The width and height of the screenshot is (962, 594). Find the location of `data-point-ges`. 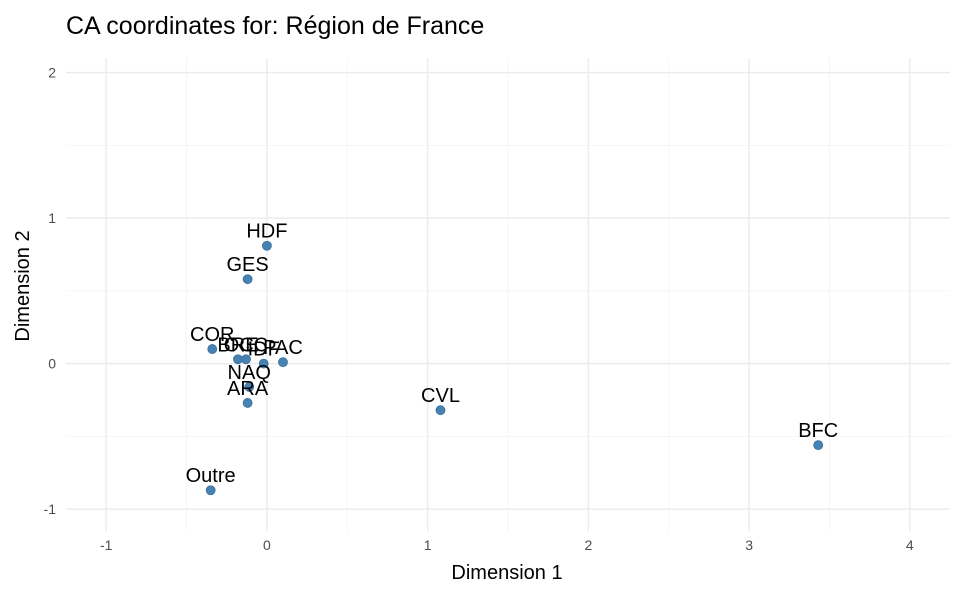

data-point-ges is located at coordinates (247, 279).